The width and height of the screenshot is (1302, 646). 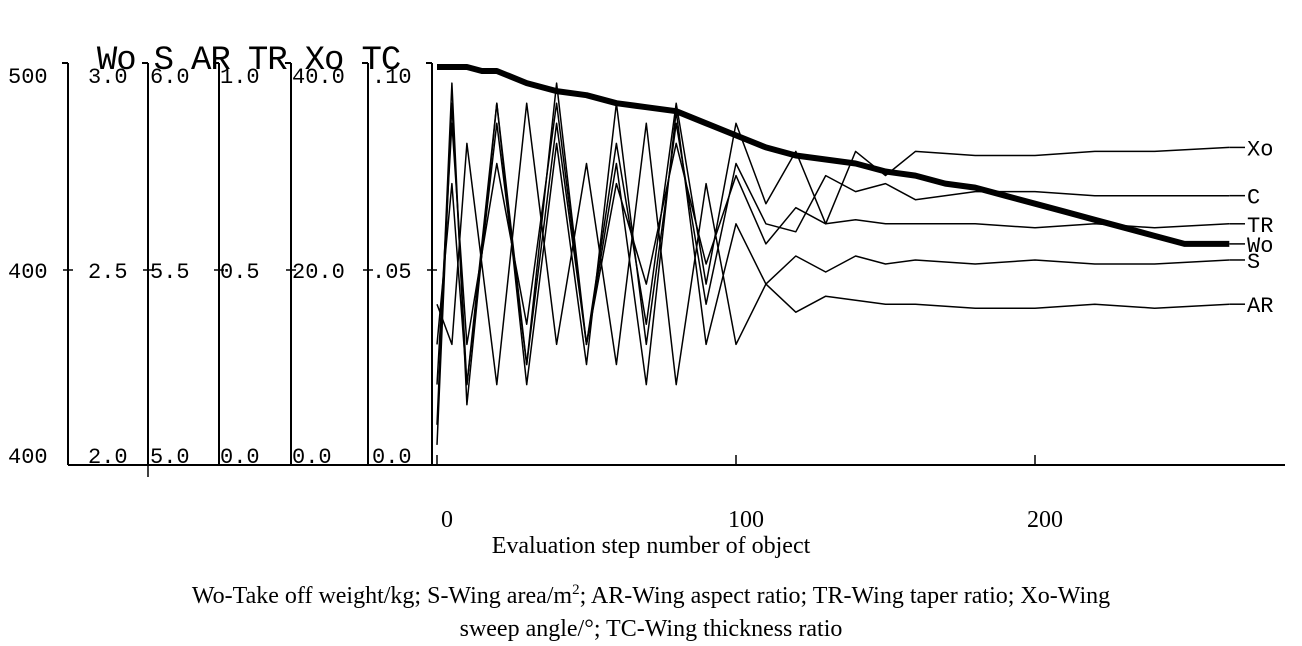 I want to click on axis-top-label-s: 3.0, so click(x=108, y=77).